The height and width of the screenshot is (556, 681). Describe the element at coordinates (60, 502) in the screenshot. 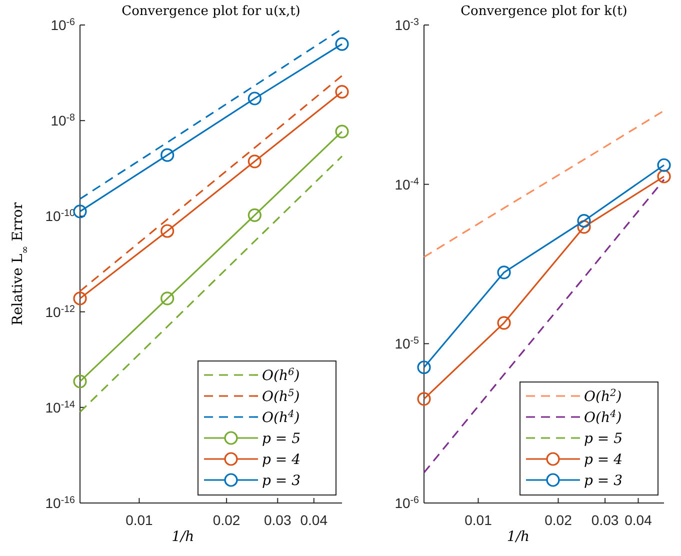

I see `y-tick-label: 10$^{-16}$` at that location.